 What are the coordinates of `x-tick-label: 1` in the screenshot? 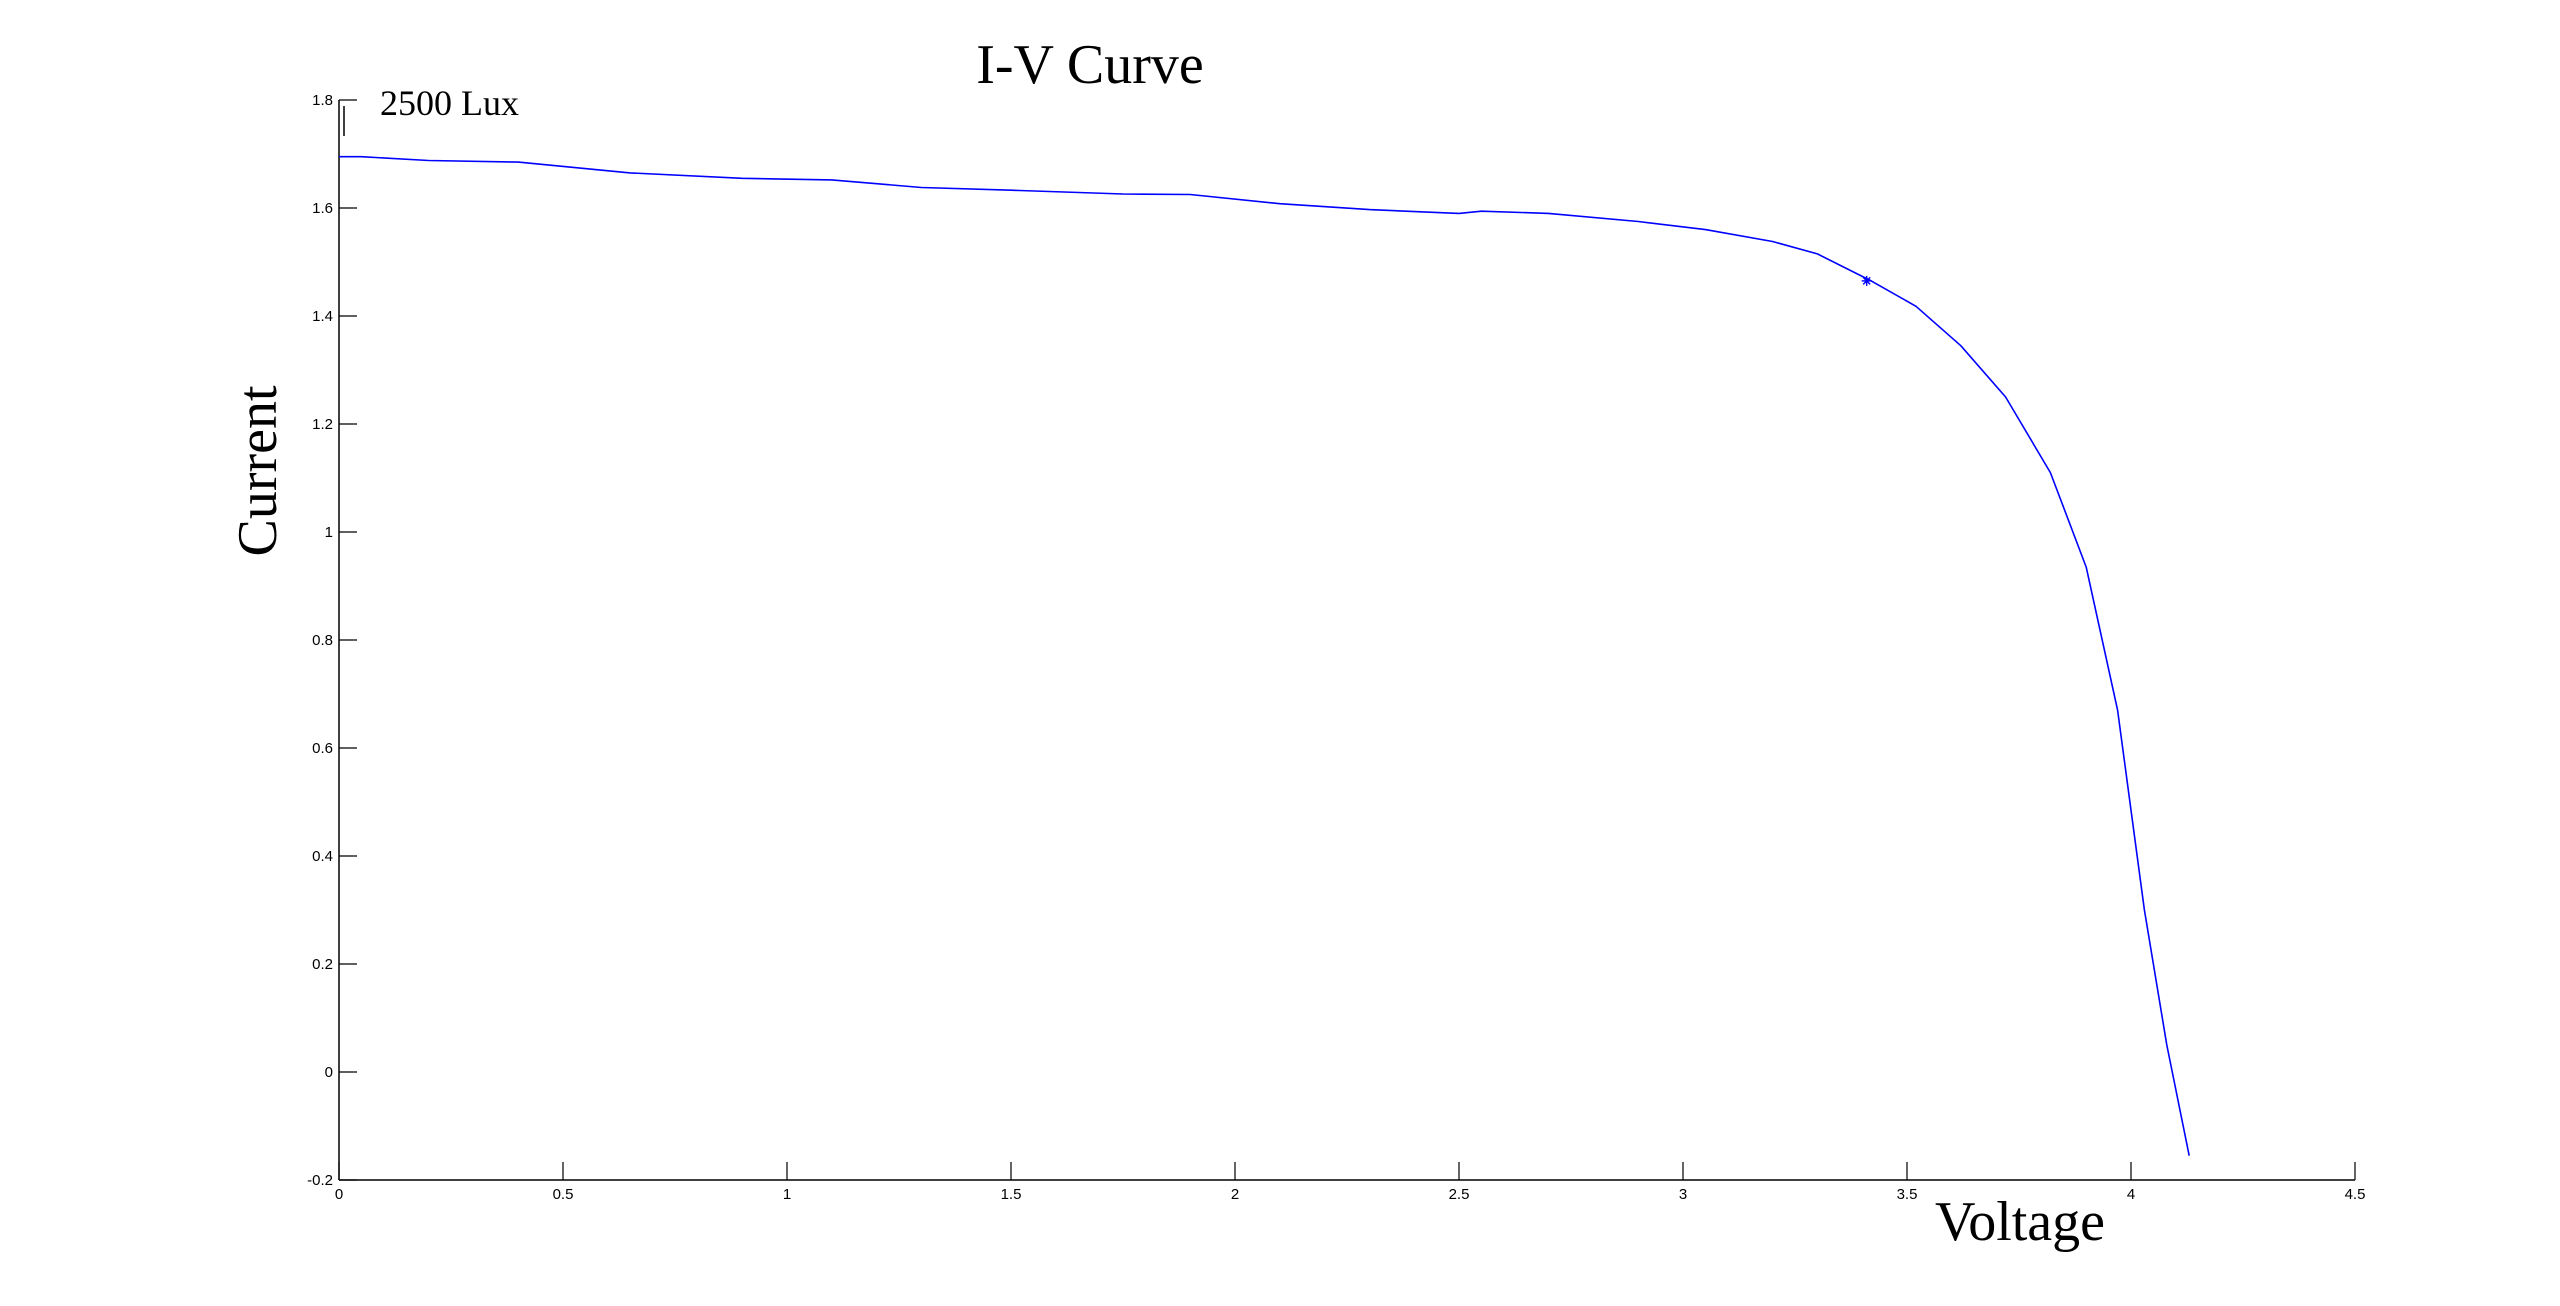 It's located at (787, 1194).